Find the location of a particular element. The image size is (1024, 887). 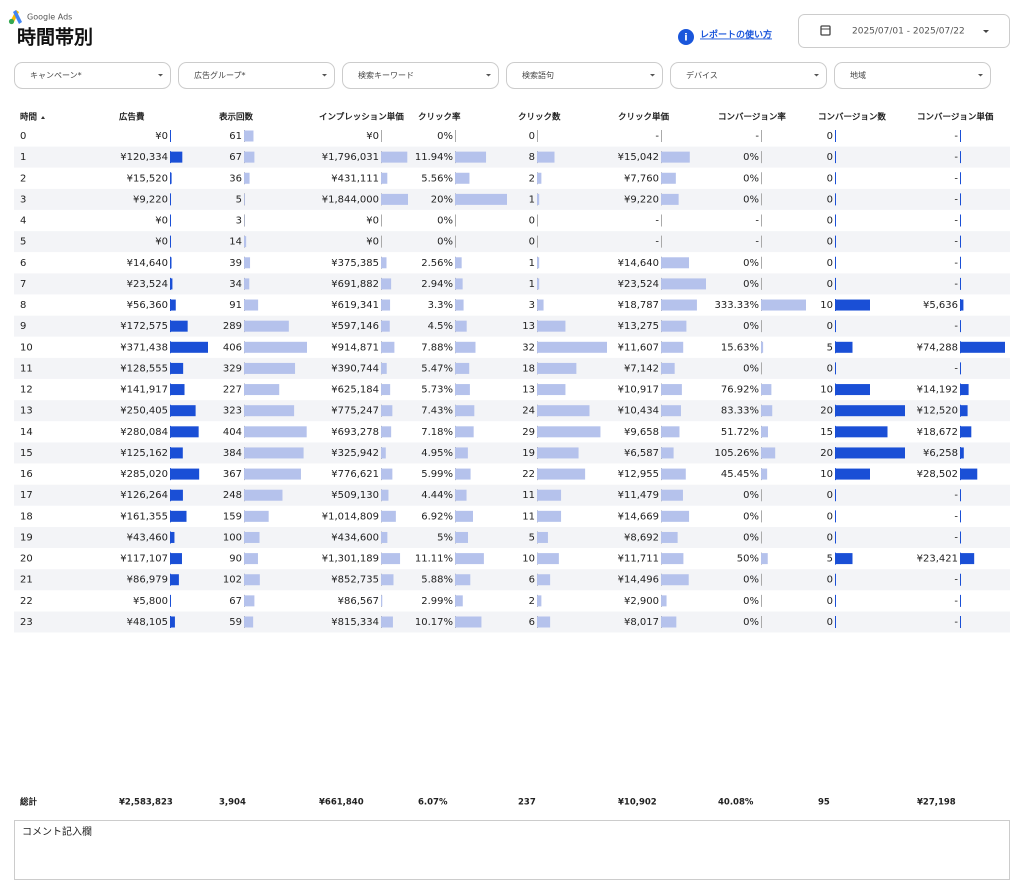

cell-value: 5.88% is located at coordinates (437, 580).